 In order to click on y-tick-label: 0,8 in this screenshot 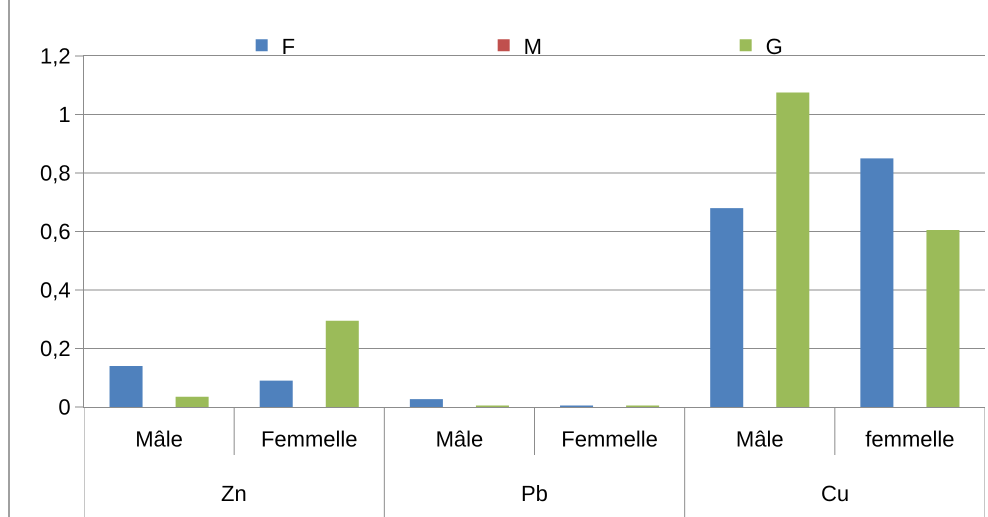, I will do `click(55, 173)`.